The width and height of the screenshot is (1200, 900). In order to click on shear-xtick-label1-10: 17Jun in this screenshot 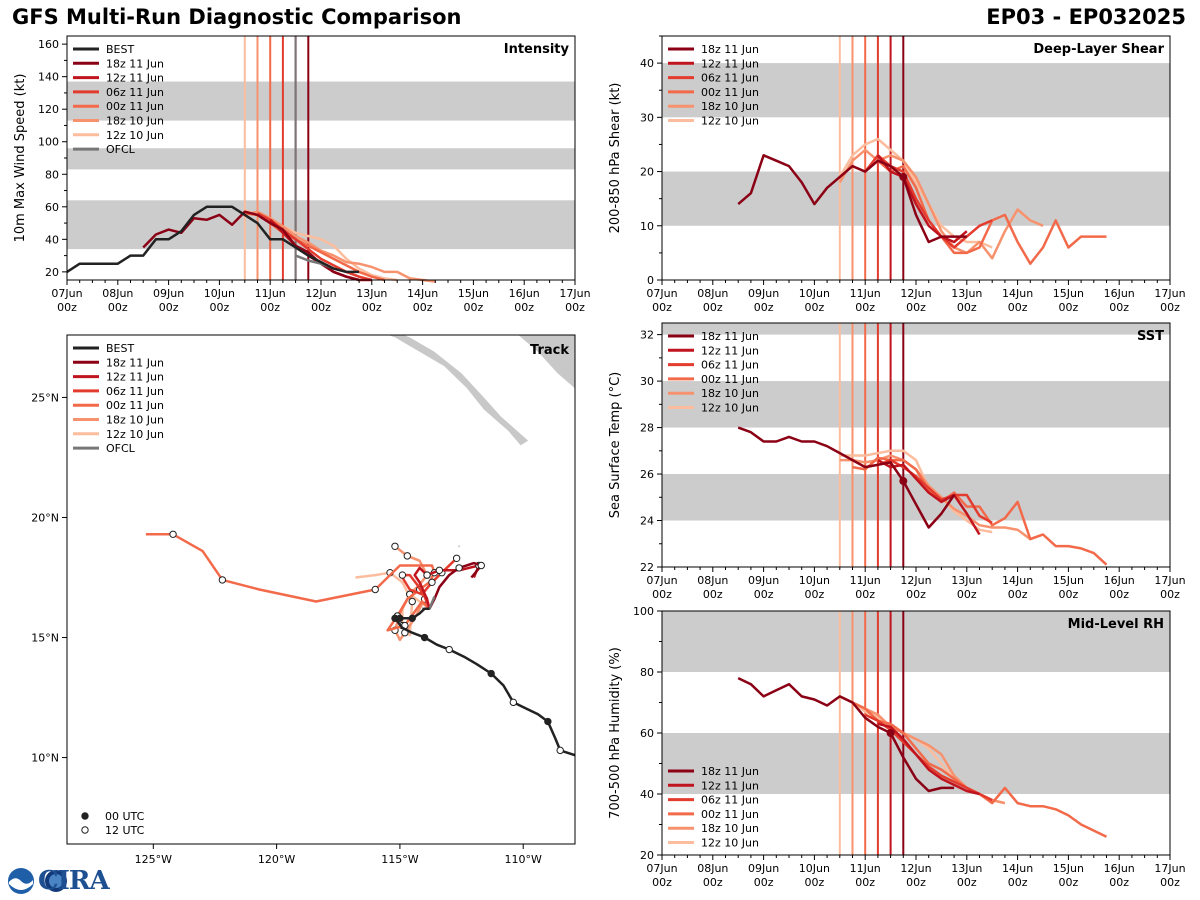, I will do `click(1169, 293)`.